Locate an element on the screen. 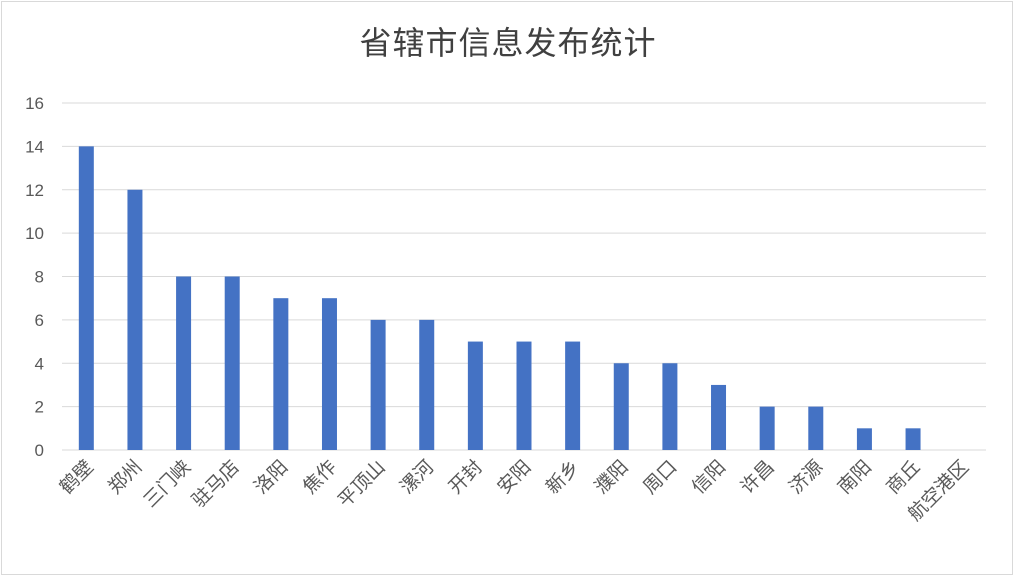 Image resolution: width=1016 pixels, height=578 pixels. y-tick-label: 2 is located at coordinates (39, 407).